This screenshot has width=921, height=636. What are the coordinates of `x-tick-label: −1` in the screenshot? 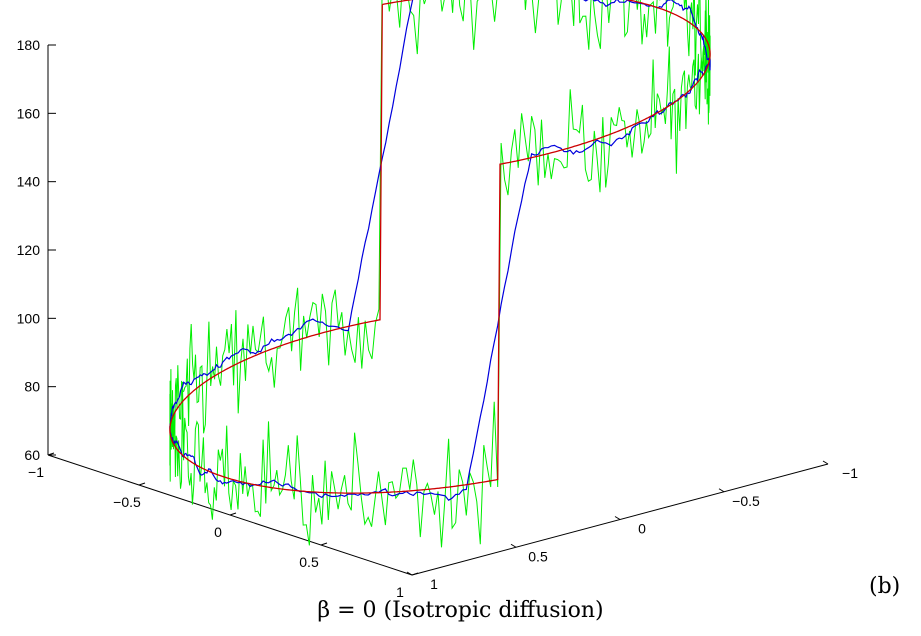 It's located at (36, 472).